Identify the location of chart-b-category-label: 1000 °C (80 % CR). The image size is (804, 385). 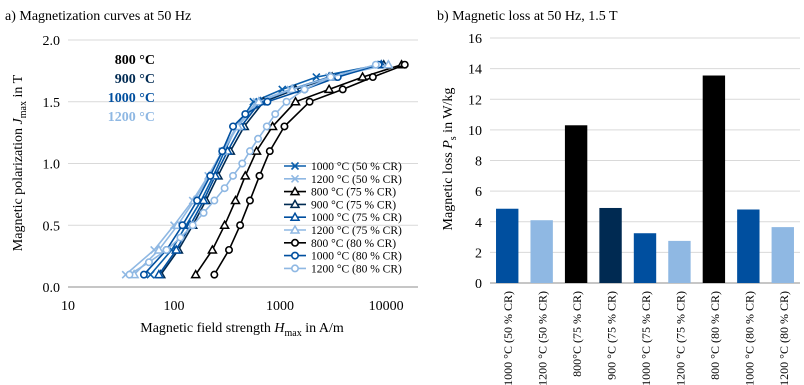
(749, 338).